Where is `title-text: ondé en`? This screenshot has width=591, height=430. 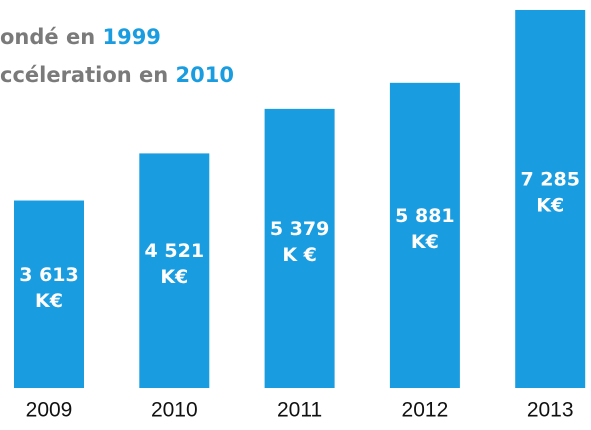 title-text: ondé en is located at coordinates (47, 37).